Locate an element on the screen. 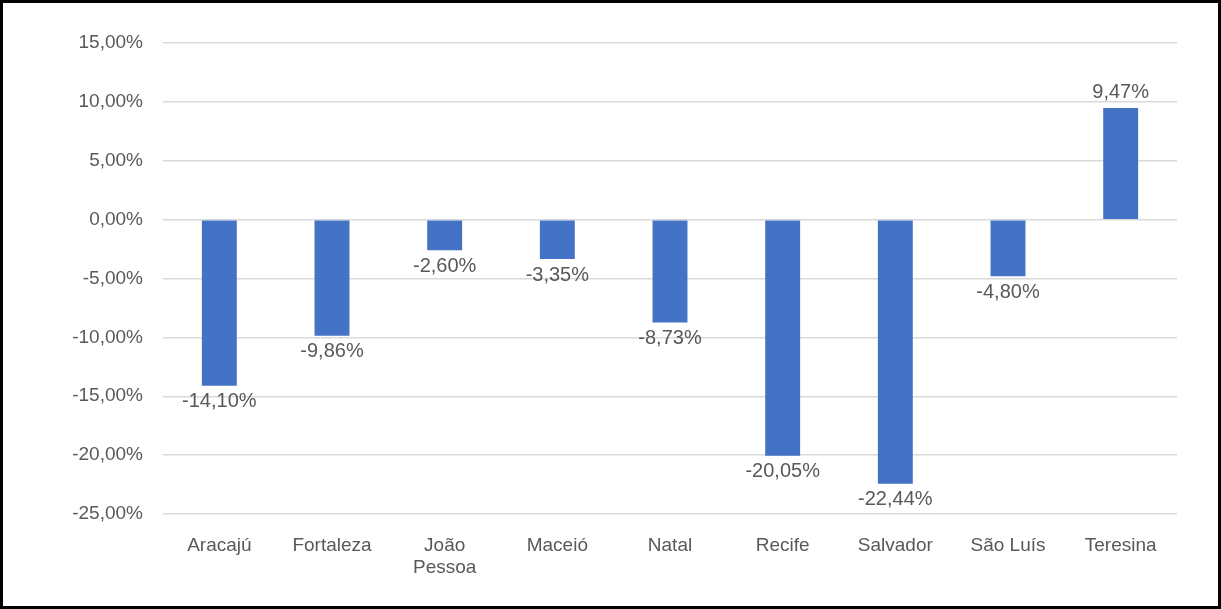 The width and height of the screenshot is (1221, 609). data-label: -3,35% is located at coordinates (557, 273).